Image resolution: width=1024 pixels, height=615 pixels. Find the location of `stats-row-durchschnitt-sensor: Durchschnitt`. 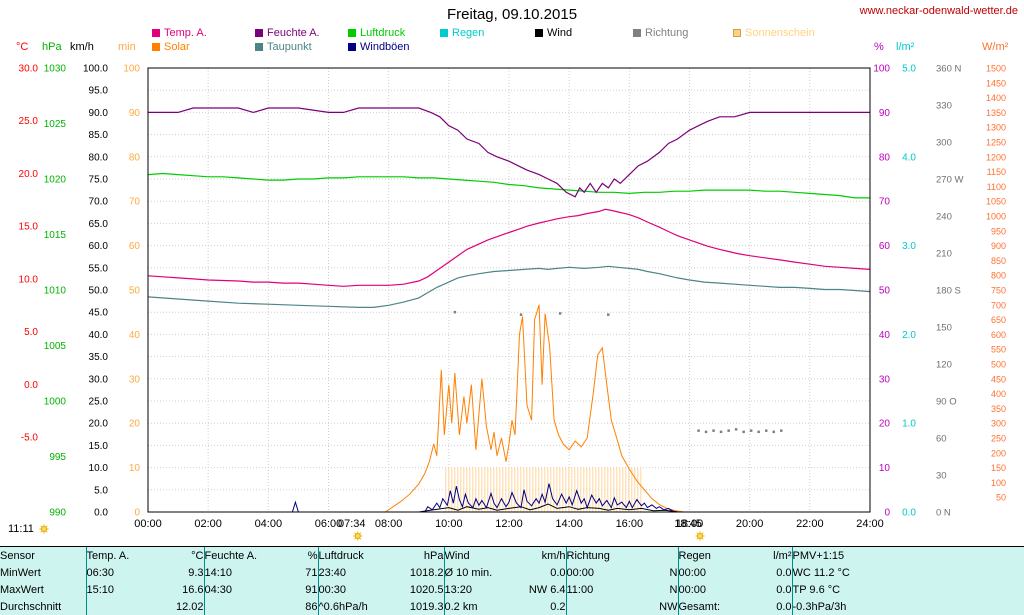

stats-row-durchschnitt-sensor: Durchschnitt is located at coordinates (31, 606).